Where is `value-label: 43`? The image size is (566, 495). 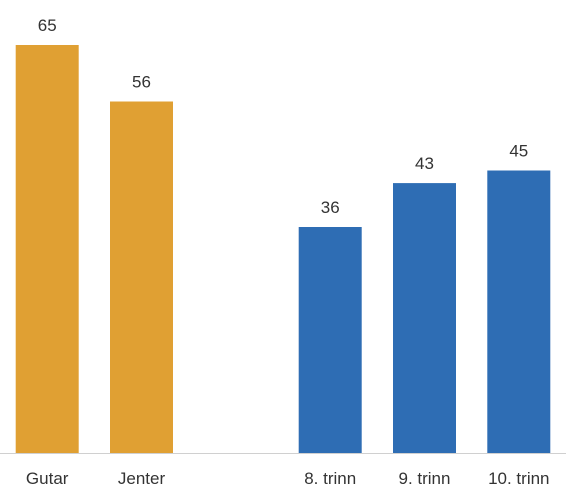
value-label: 43 is located at coordinates (424, 163).